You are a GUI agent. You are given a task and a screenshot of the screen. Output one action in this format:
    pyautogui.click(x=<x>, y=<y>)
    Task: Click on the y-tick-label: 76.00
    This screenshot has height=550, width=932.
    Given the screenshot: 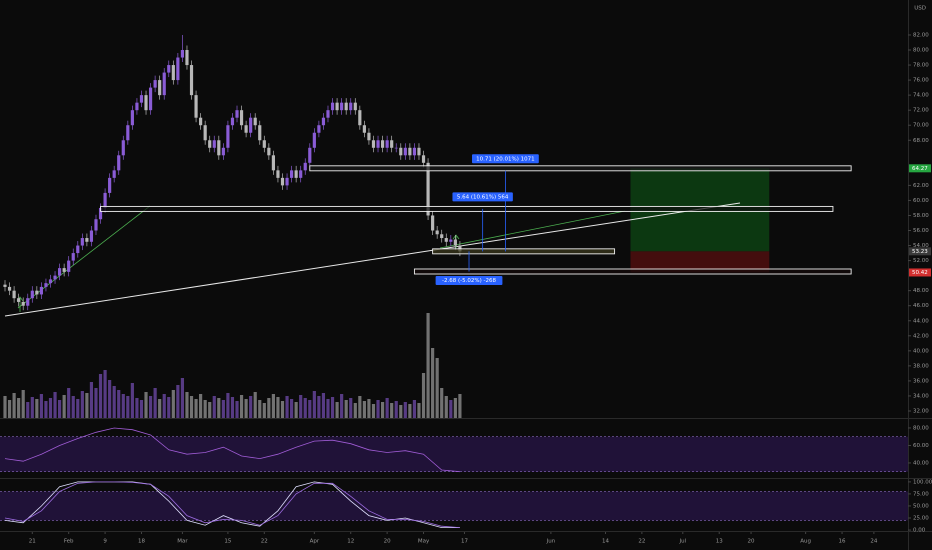 What is the action you would take?
    pyautogui.click(x=921, y=81)
    